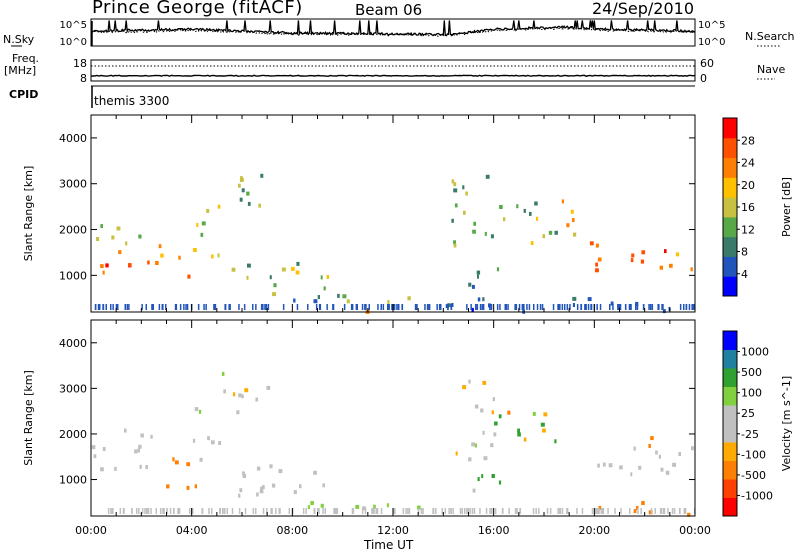 The image size is (800, 554). Describe the element at coordinates (73, 184) in the screenshot. I see `power-panel-ytick-label: 3000` at that location.